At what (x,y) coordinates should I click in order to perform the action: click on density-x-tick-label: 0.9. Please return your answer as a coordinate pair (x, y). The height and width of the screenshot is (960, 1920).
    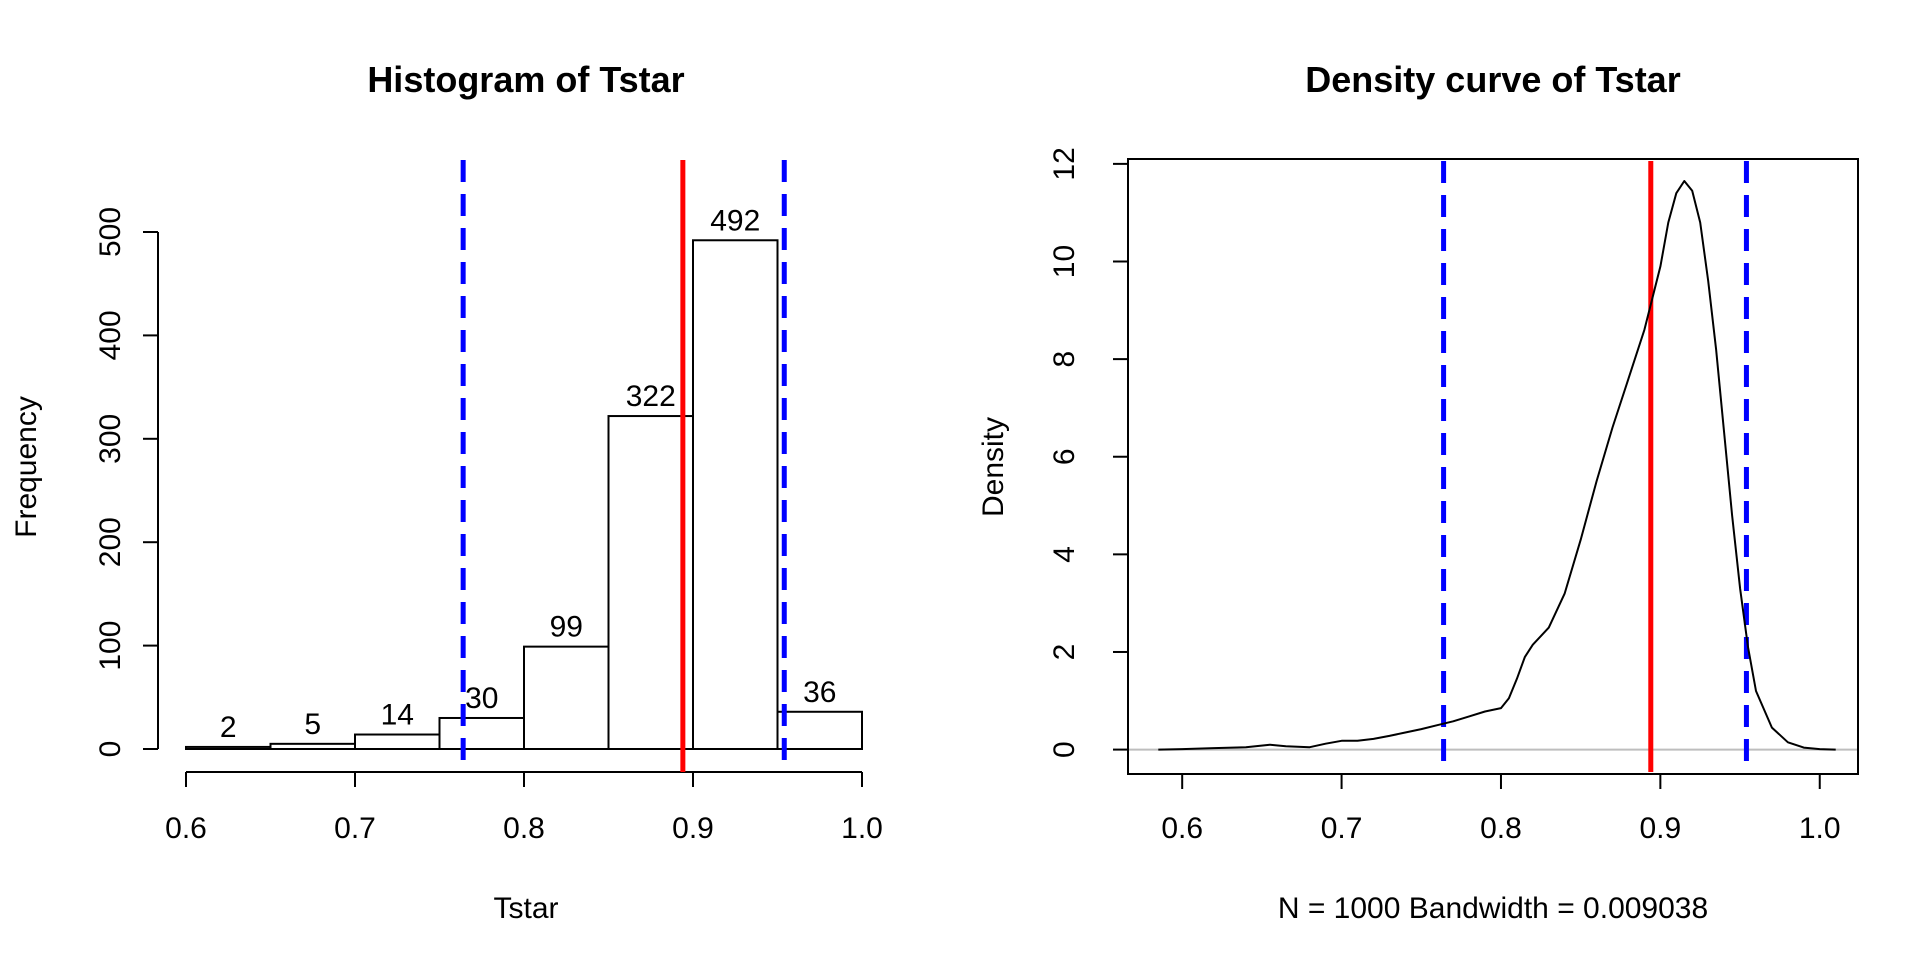
    Looking at the image, I should click on (1660, 828).